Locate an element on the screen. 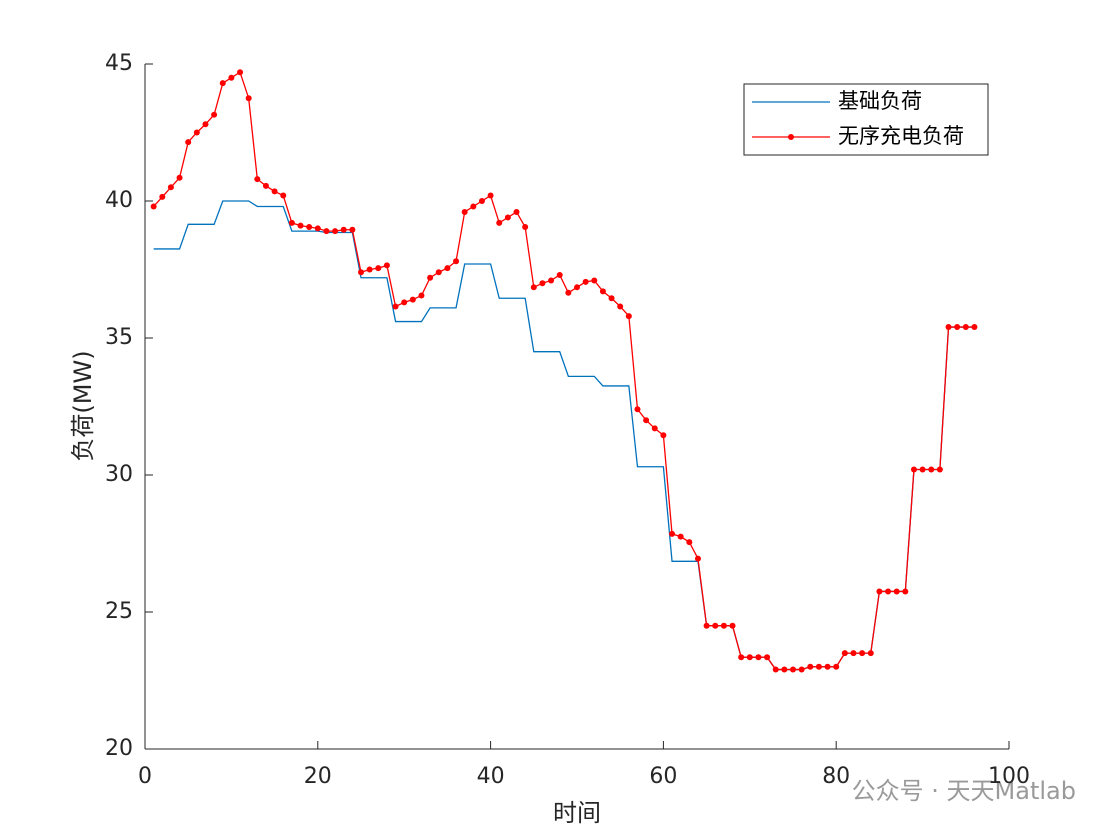 The width and height of the screenshot is (1114, 836). legend-box is located at coordinates (866, 119).